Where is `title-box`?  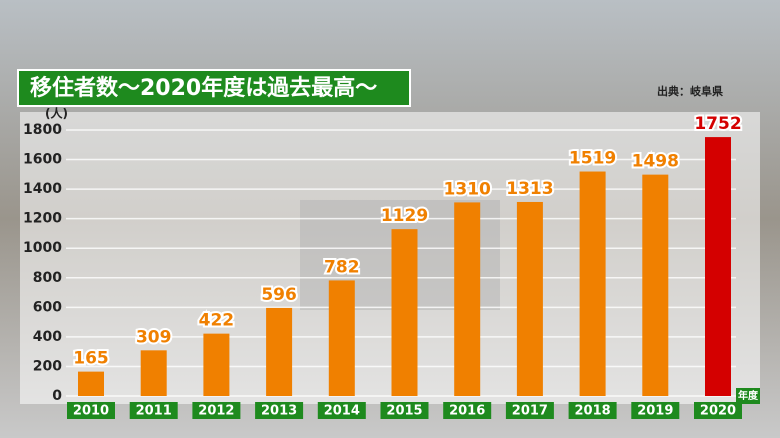
title-box is located at coordinates (214, 88).